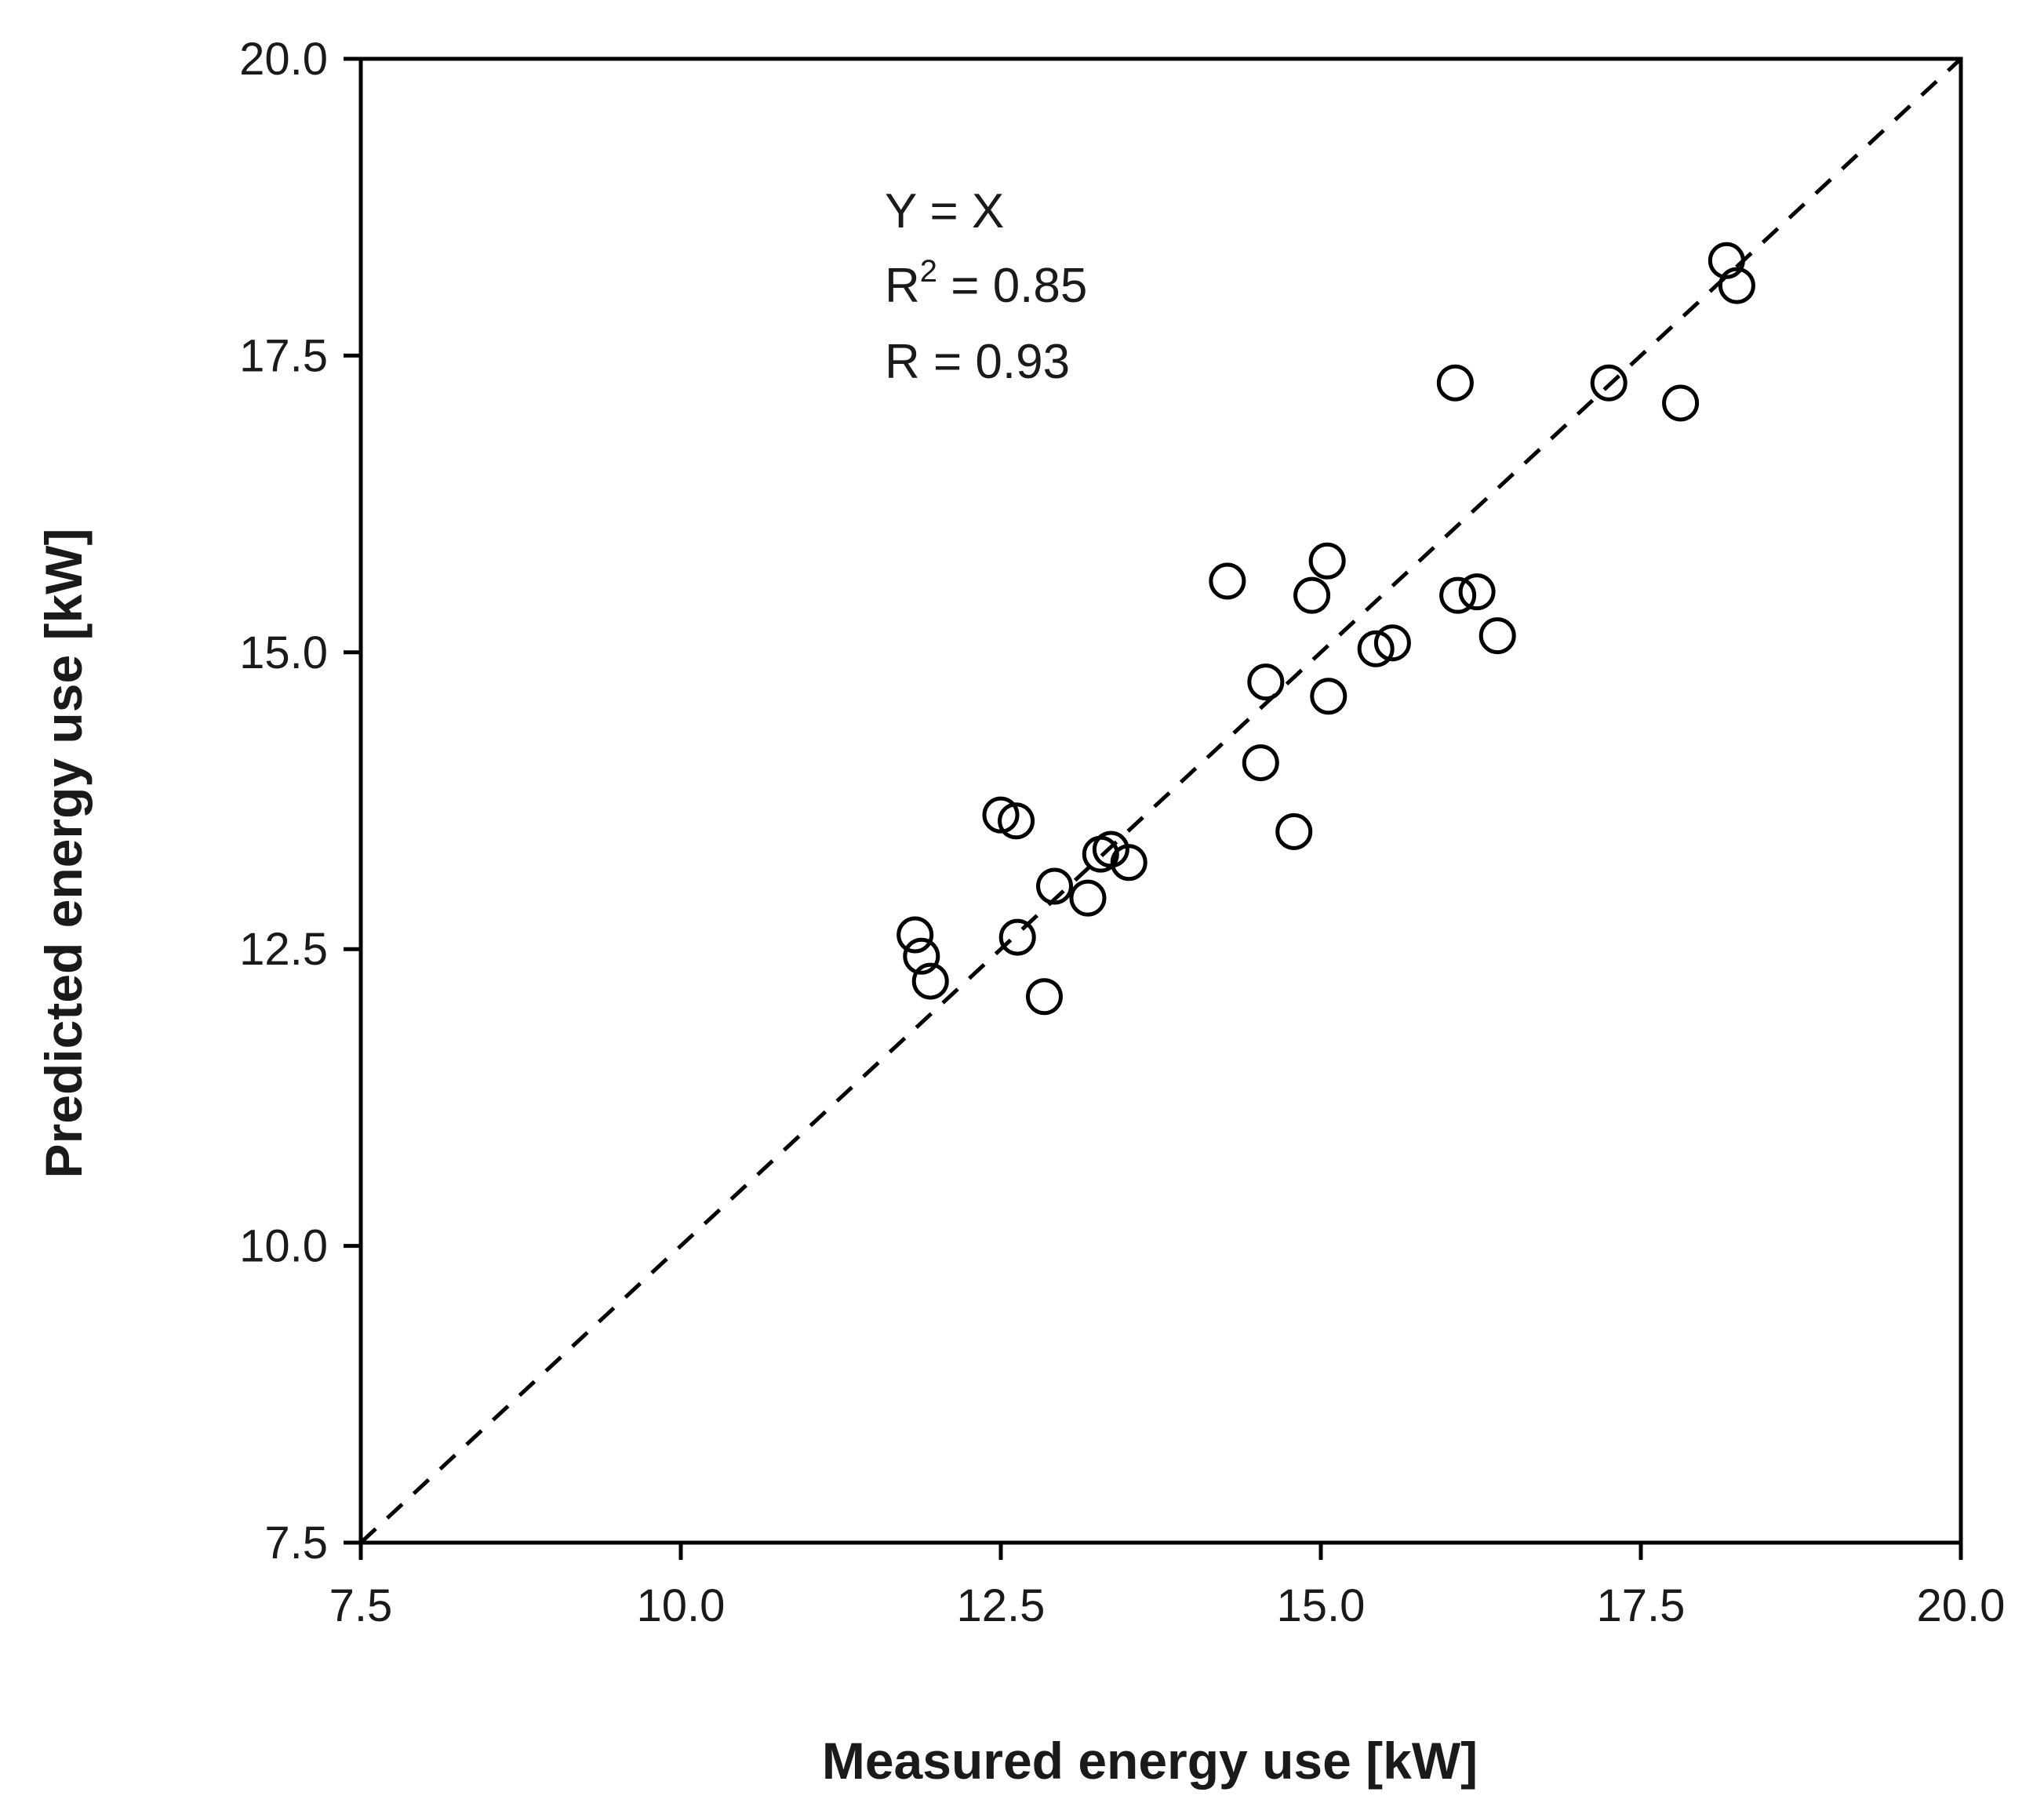  Describe the element at coordinates (283, 355) in the screenshot. I see `y-tick-label: 17.5` at that location.